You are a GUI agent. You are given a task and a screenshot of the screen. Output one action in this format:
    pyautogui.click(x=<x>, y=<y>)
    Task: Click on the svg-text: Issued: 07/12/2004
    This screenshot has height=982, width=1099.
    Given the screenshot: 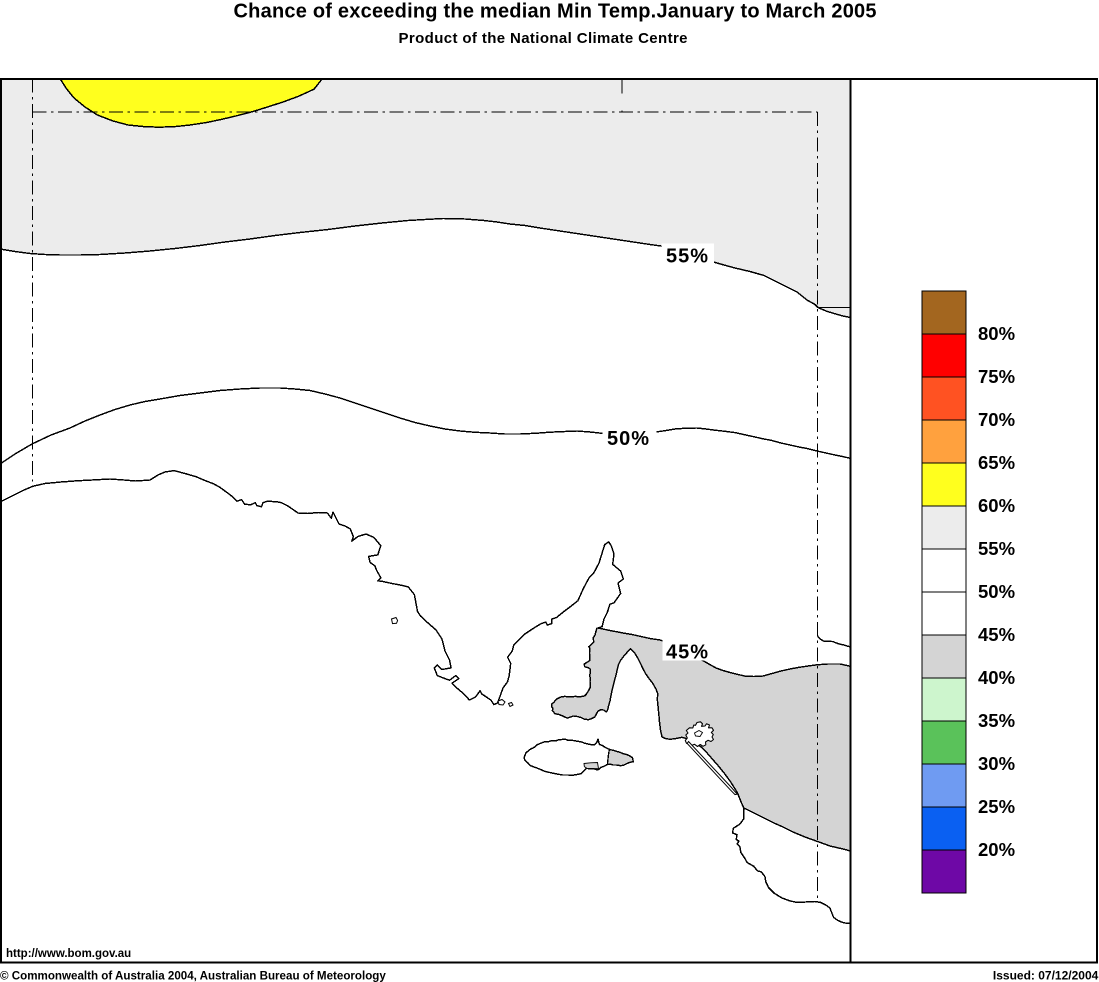 What is the action you would take?
    pyautogui.click(x=1046, y=975)
    